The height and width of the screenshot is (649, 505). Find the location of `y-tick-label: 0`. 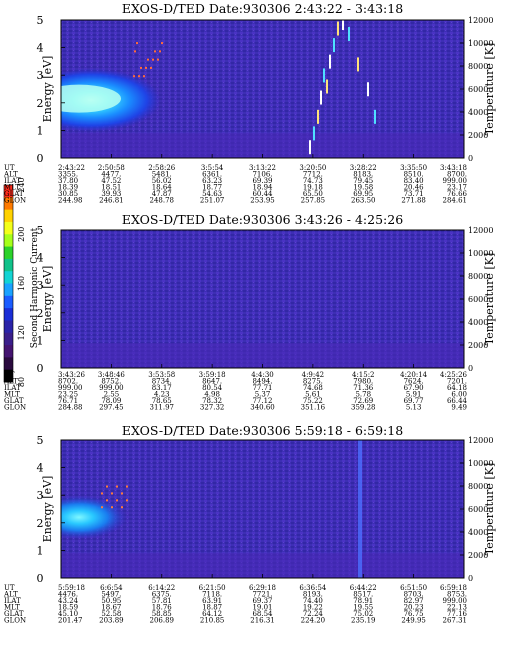

y-tick-label: 0 is located at coordinates (40, 368).